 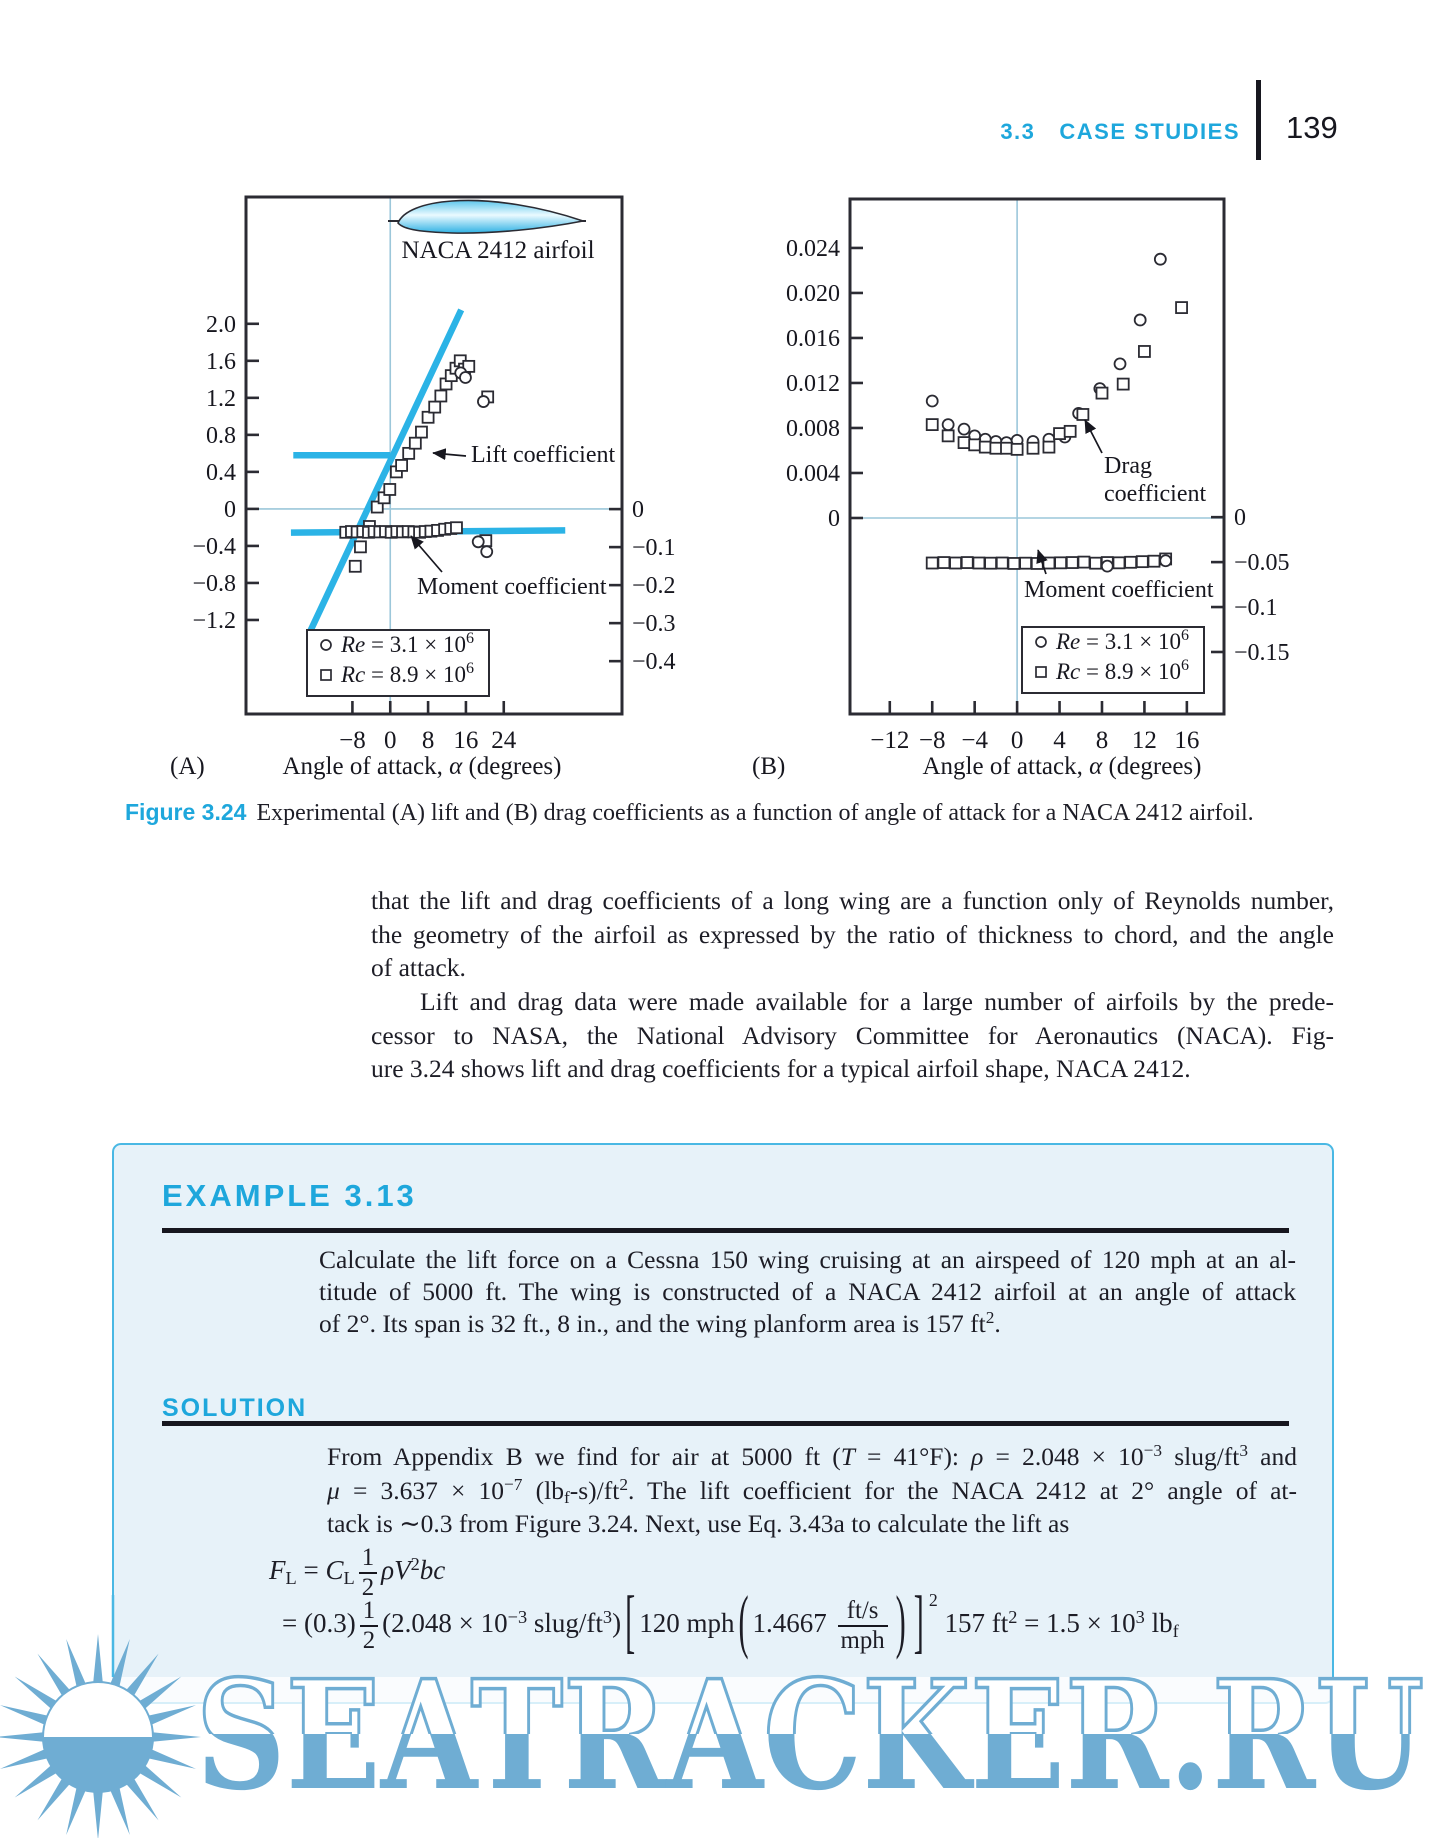 I want to click on svg-text: (B), so click(x=768, y=766).